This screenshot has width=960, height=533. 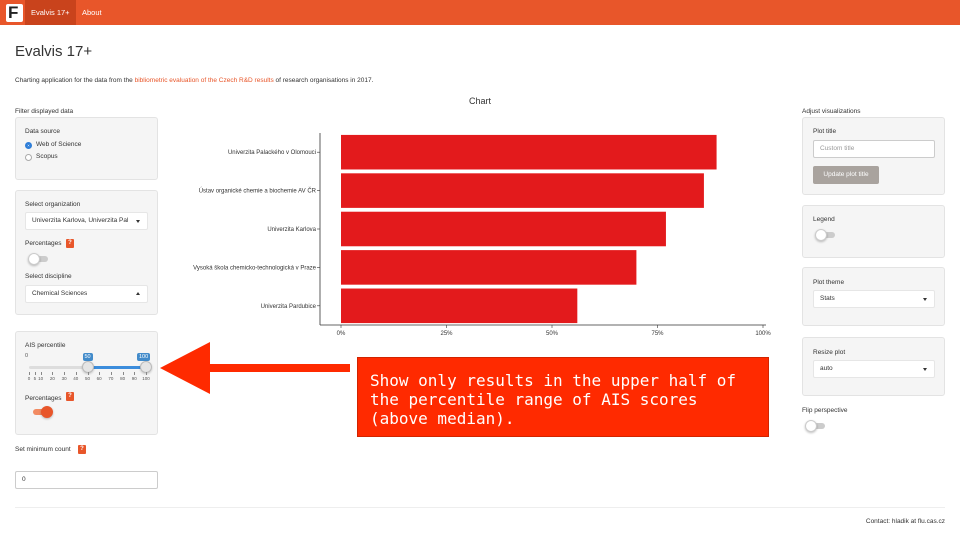 What do you see at coordinates (14, 12) in the screenshot?
I see `app-logo: F` at bounding box center [14, 12].